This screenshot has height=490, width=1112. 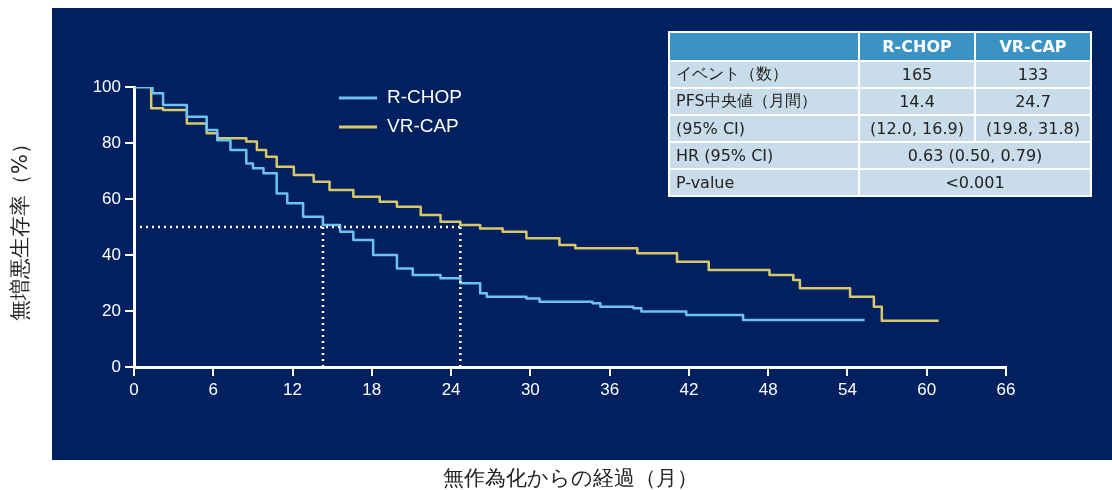 What do you see at coordinates (764, 155) in the screenshot?
I see `annotation: HR (95% CI)` at bounding box center [764, 155].